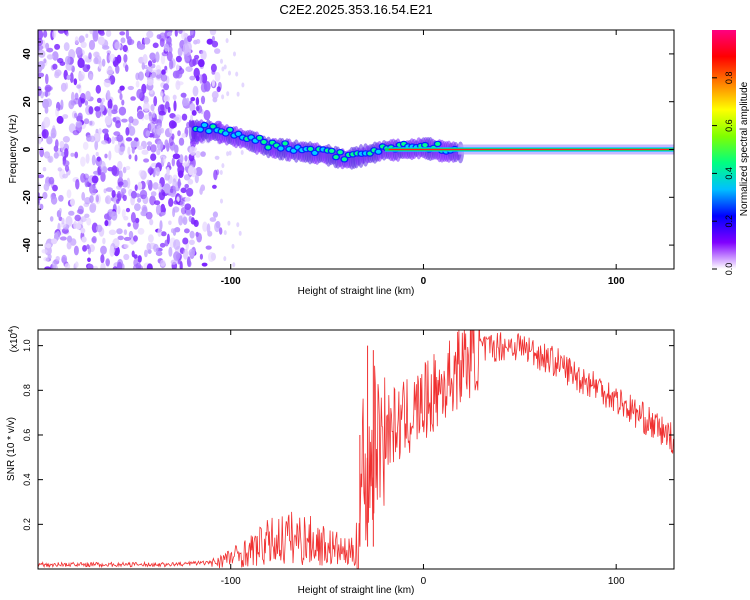 This screenshot has height=600, width=750. I want to click on colorbar-ticks: 0.0 0.2 0.4 0.6 0.8, so click(723, 173).